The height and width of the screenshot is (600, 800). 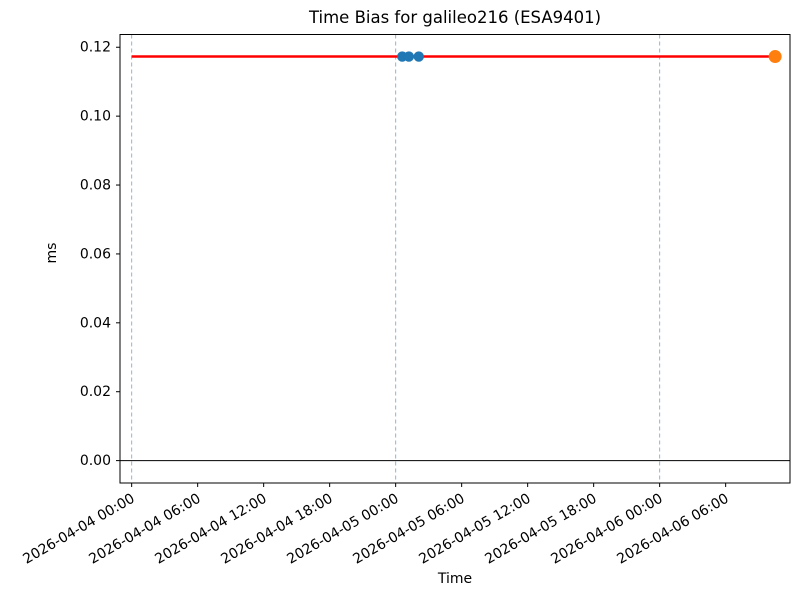 What do you see at coordinates (276, 529) in the screenshot?
I see `x-tick-label: 2026-04-04 18:00` at bounding box center [276, 529].